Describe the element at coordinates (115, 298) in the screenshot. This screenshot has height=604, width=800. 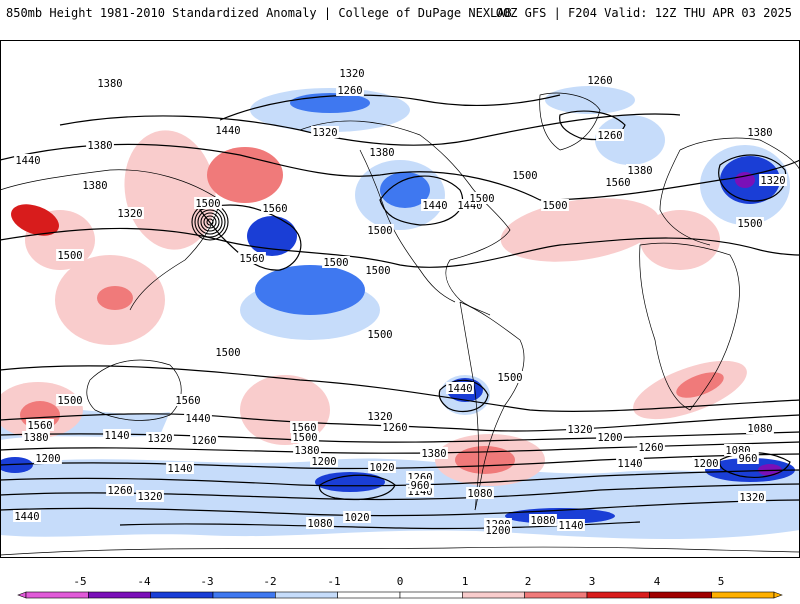
I see `maritime-strong-positive` at that location.